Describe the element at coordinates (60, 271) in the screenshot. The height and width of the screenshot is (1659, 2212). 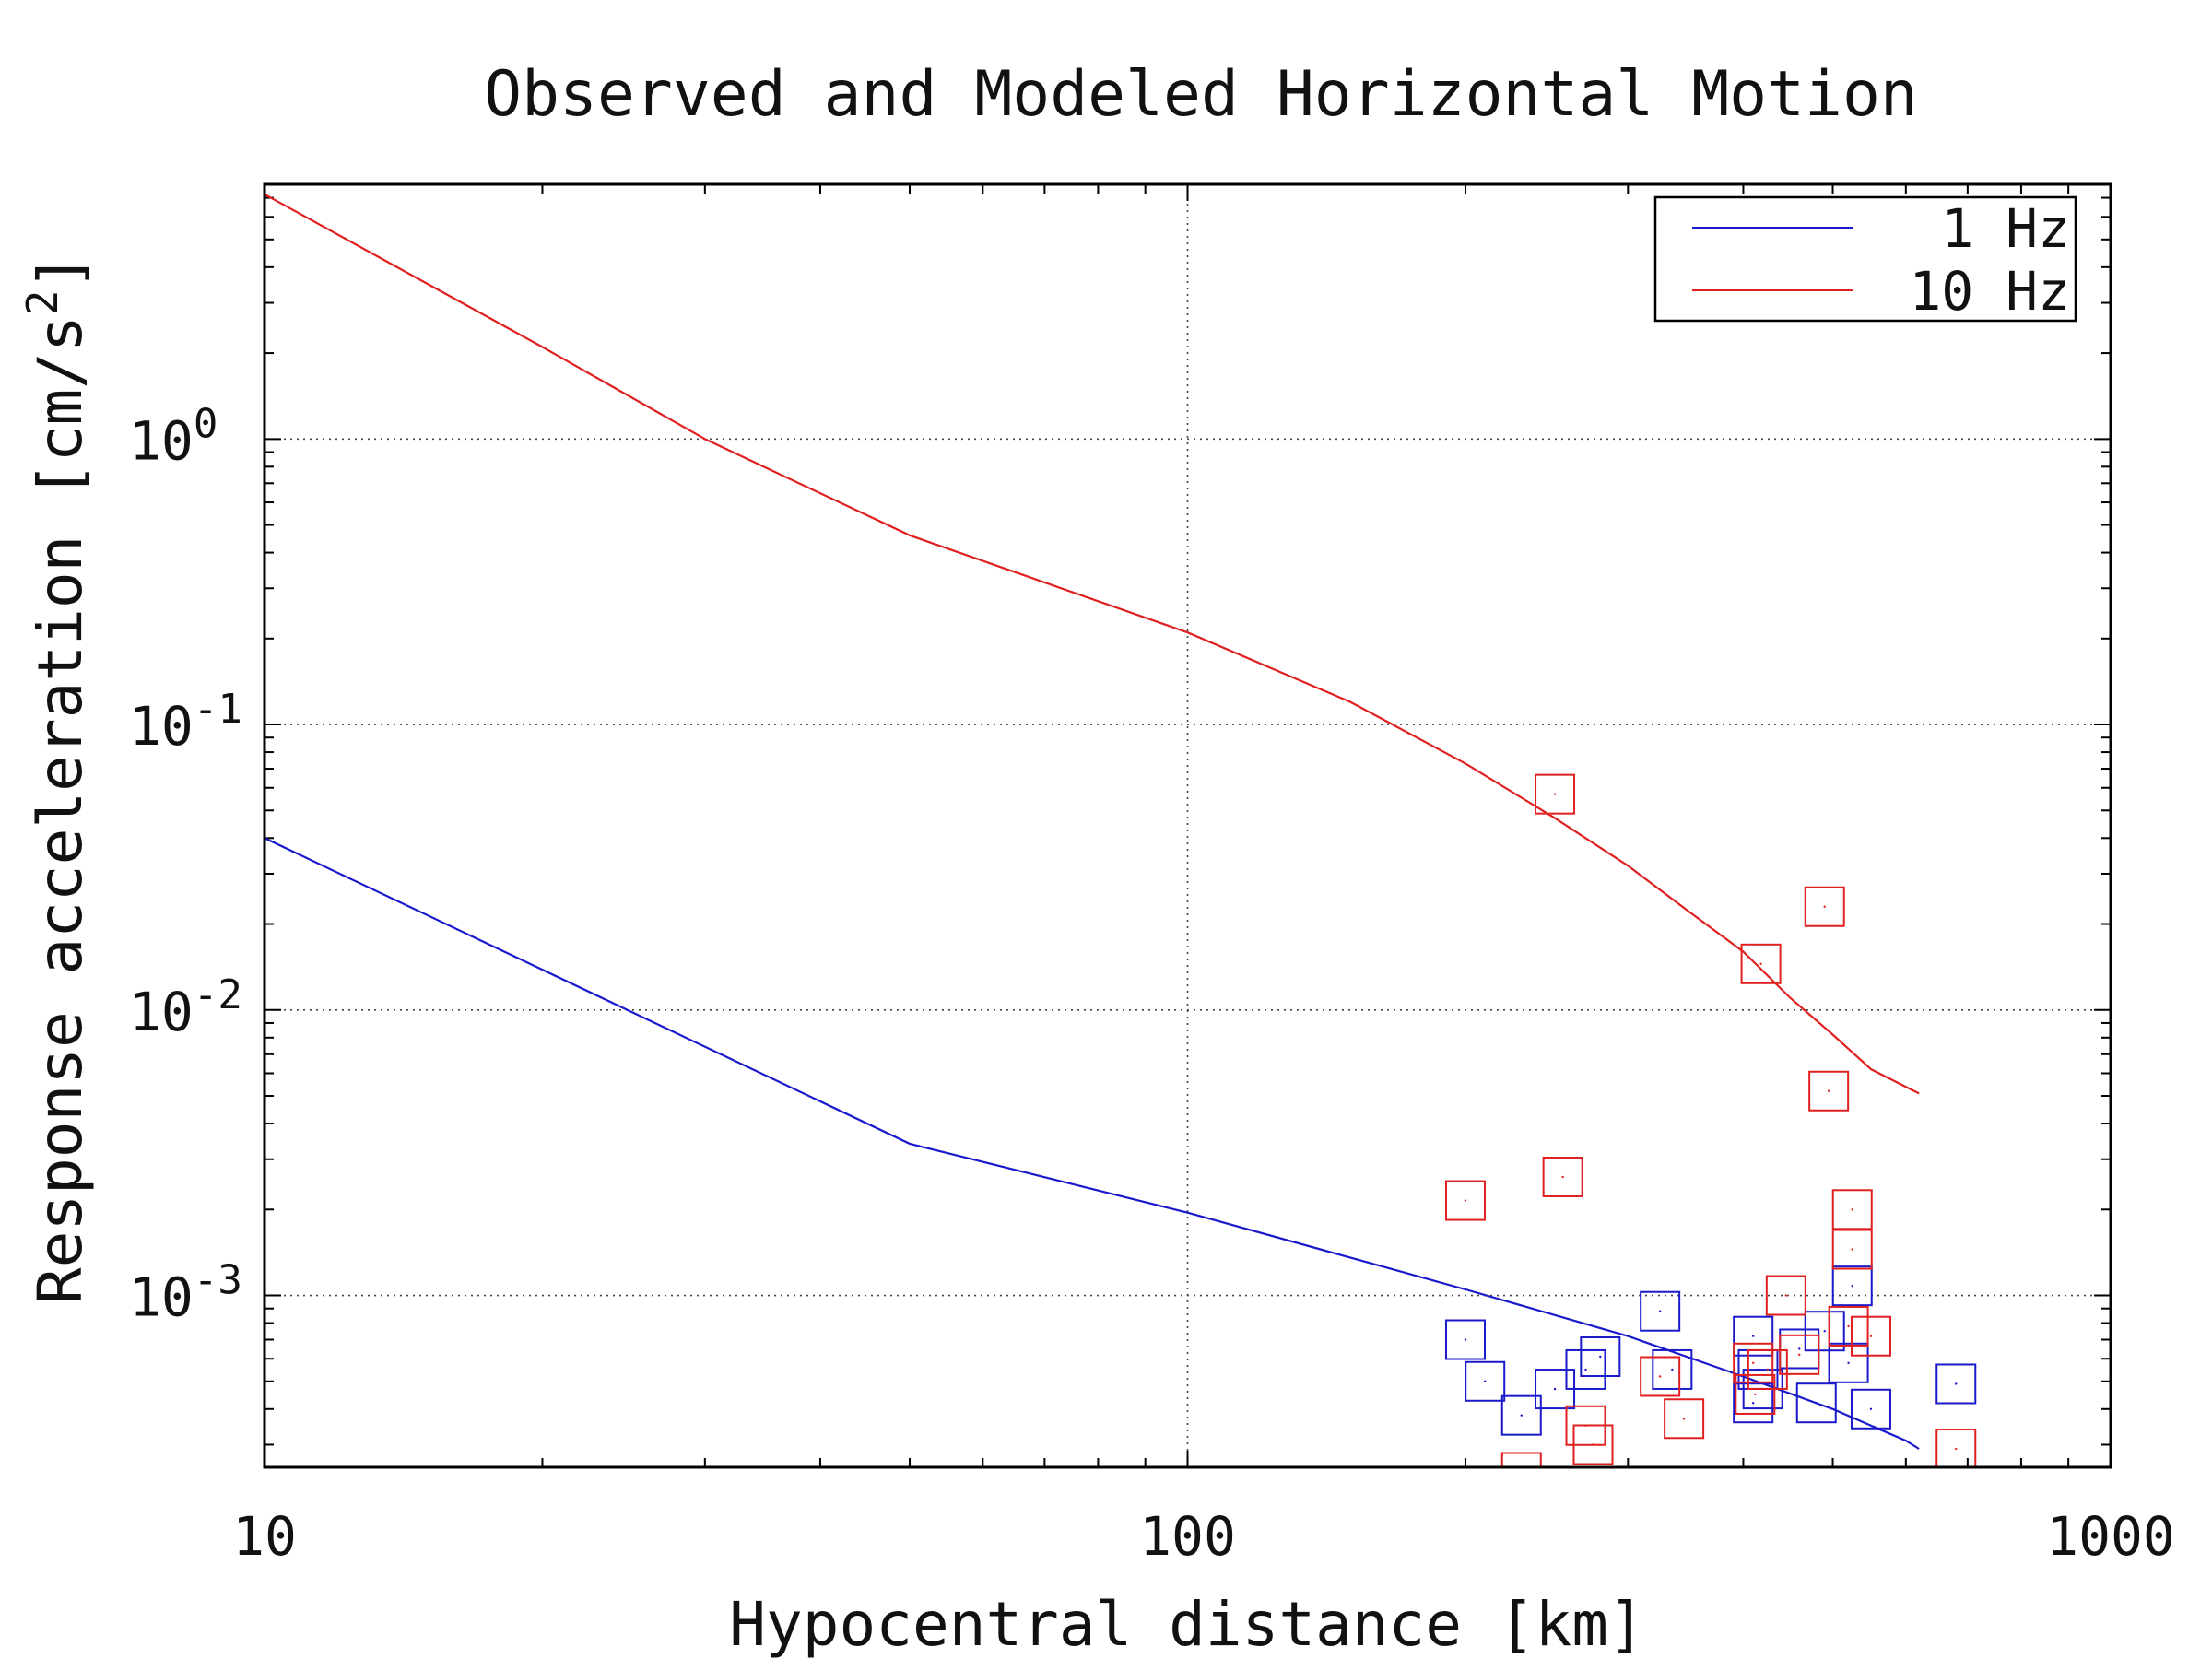
I see `y-axis-label-close: ]` at that location.